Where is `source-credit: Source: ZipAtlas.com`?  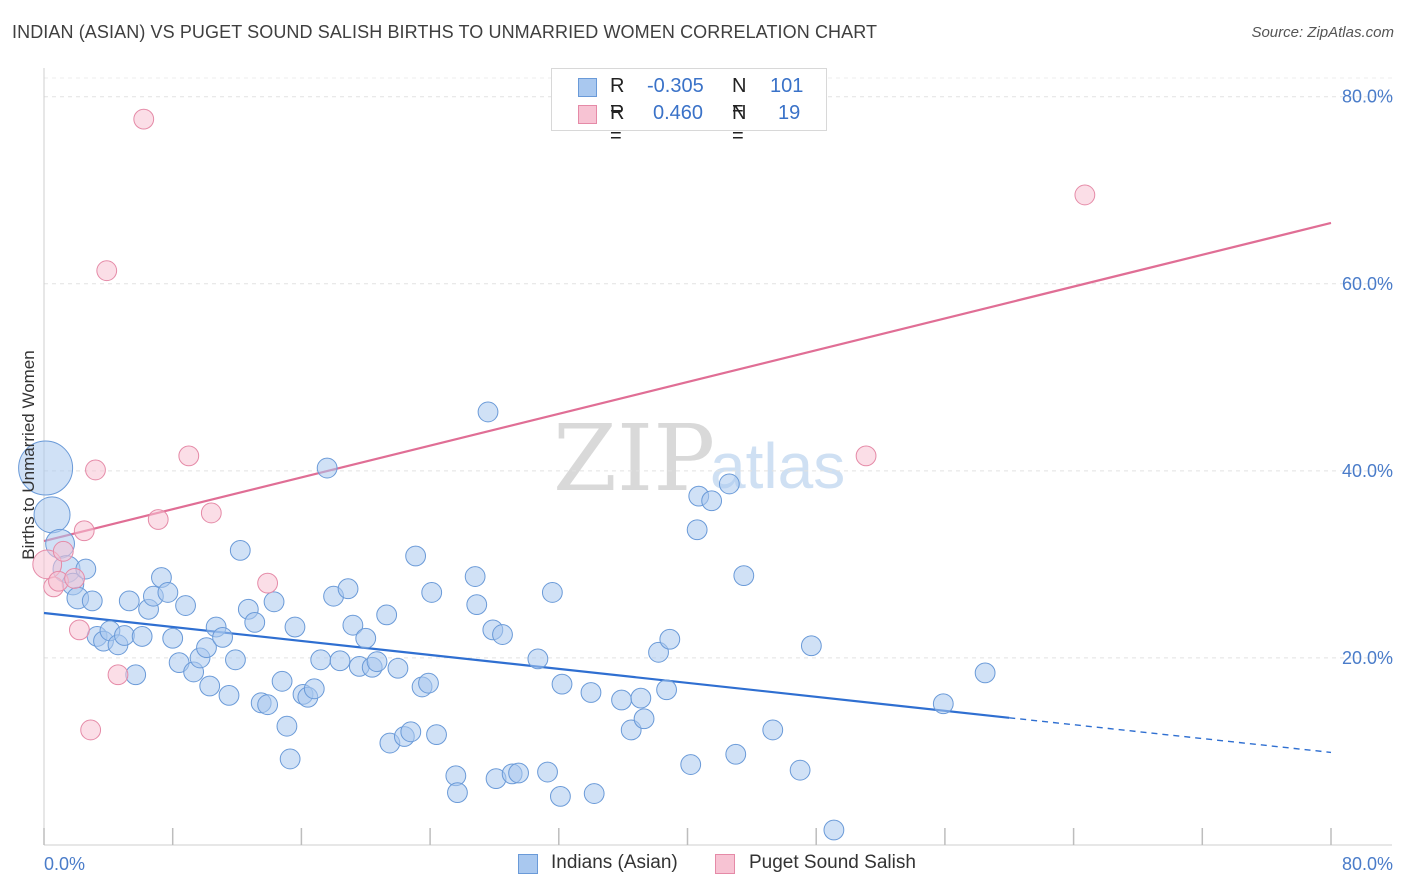
source-credit: Source: ZipAtlas.com is located at coordinates (1322, 32).